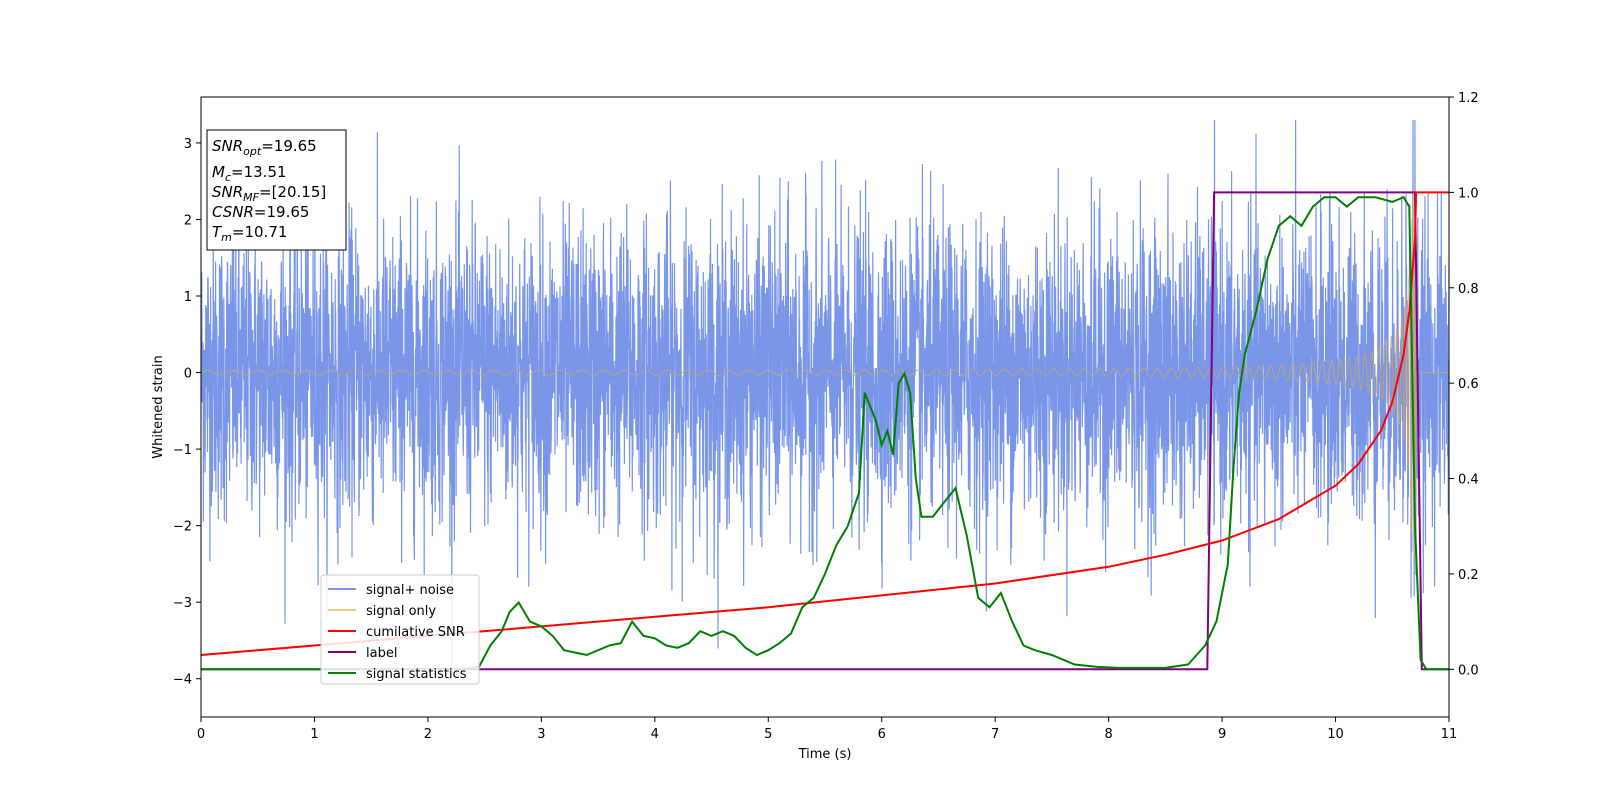 This screenshot has height=800, width=1600. I want to click on legend-frame, so click(400, 629).